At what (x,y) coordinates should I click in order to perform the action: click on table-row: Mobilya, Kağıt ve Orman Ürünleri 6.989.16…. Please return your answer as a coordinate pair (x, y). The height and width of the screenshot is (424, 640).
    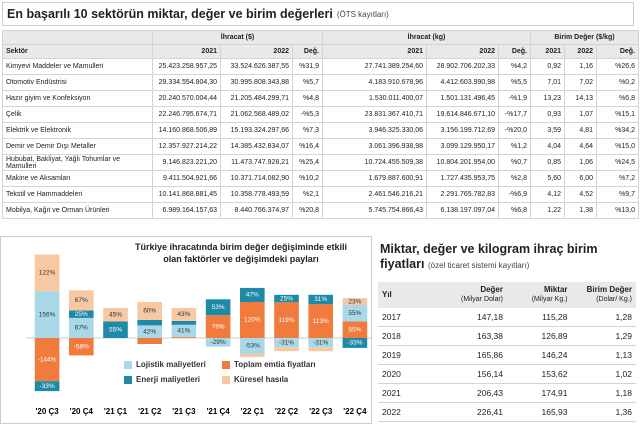
    Looking at the image, I should click on (320, 210).